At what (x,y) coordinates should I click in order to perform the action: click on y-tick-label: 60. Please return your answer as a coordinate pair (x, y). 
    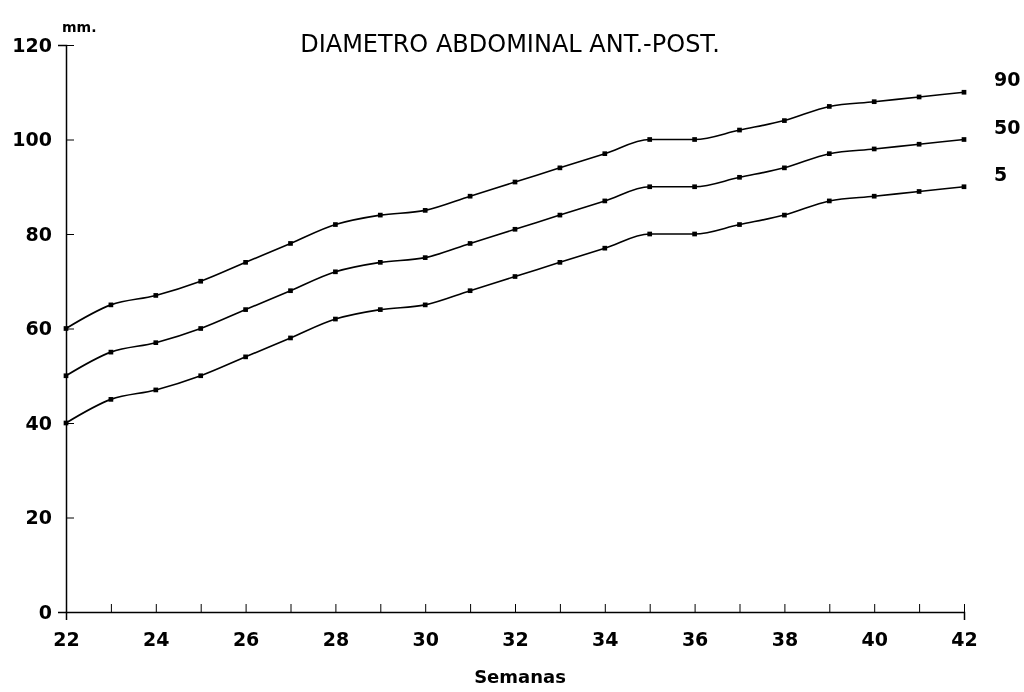
    Looking at the image, I should click on (38, 328).